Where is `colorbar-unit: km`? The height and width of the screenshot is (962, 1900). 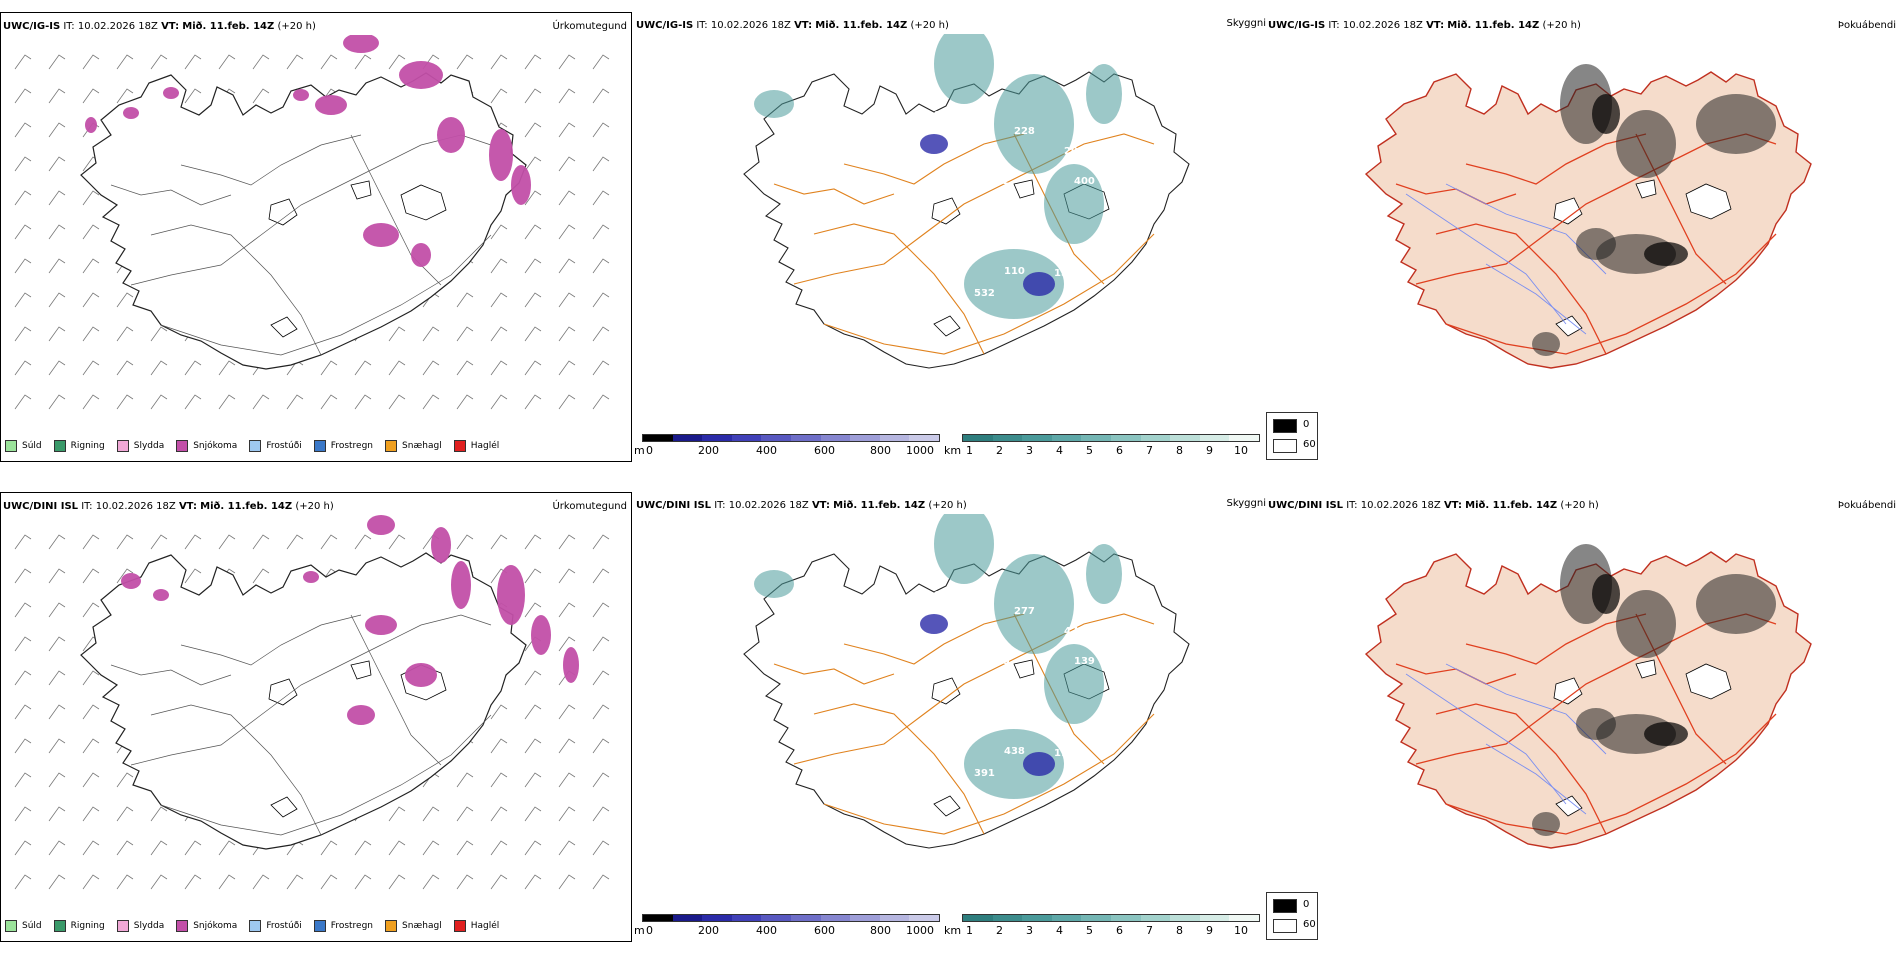
colorbar-unit: km is located at coordinates (953, 450).